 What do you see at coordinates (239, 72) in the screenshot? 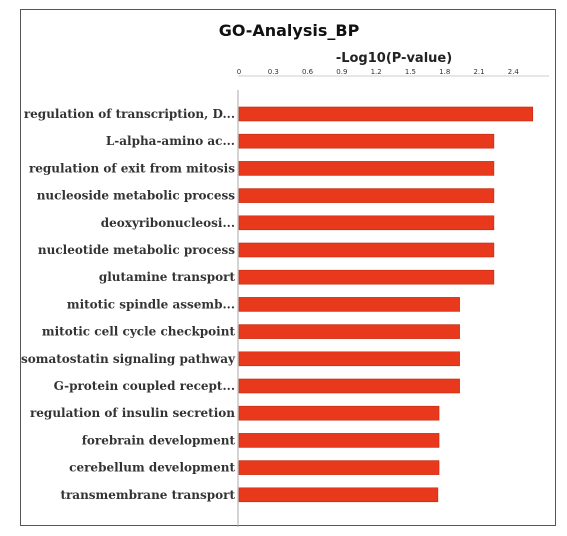
I see `x-tick-label: 0` at bounding box center [239, 72].